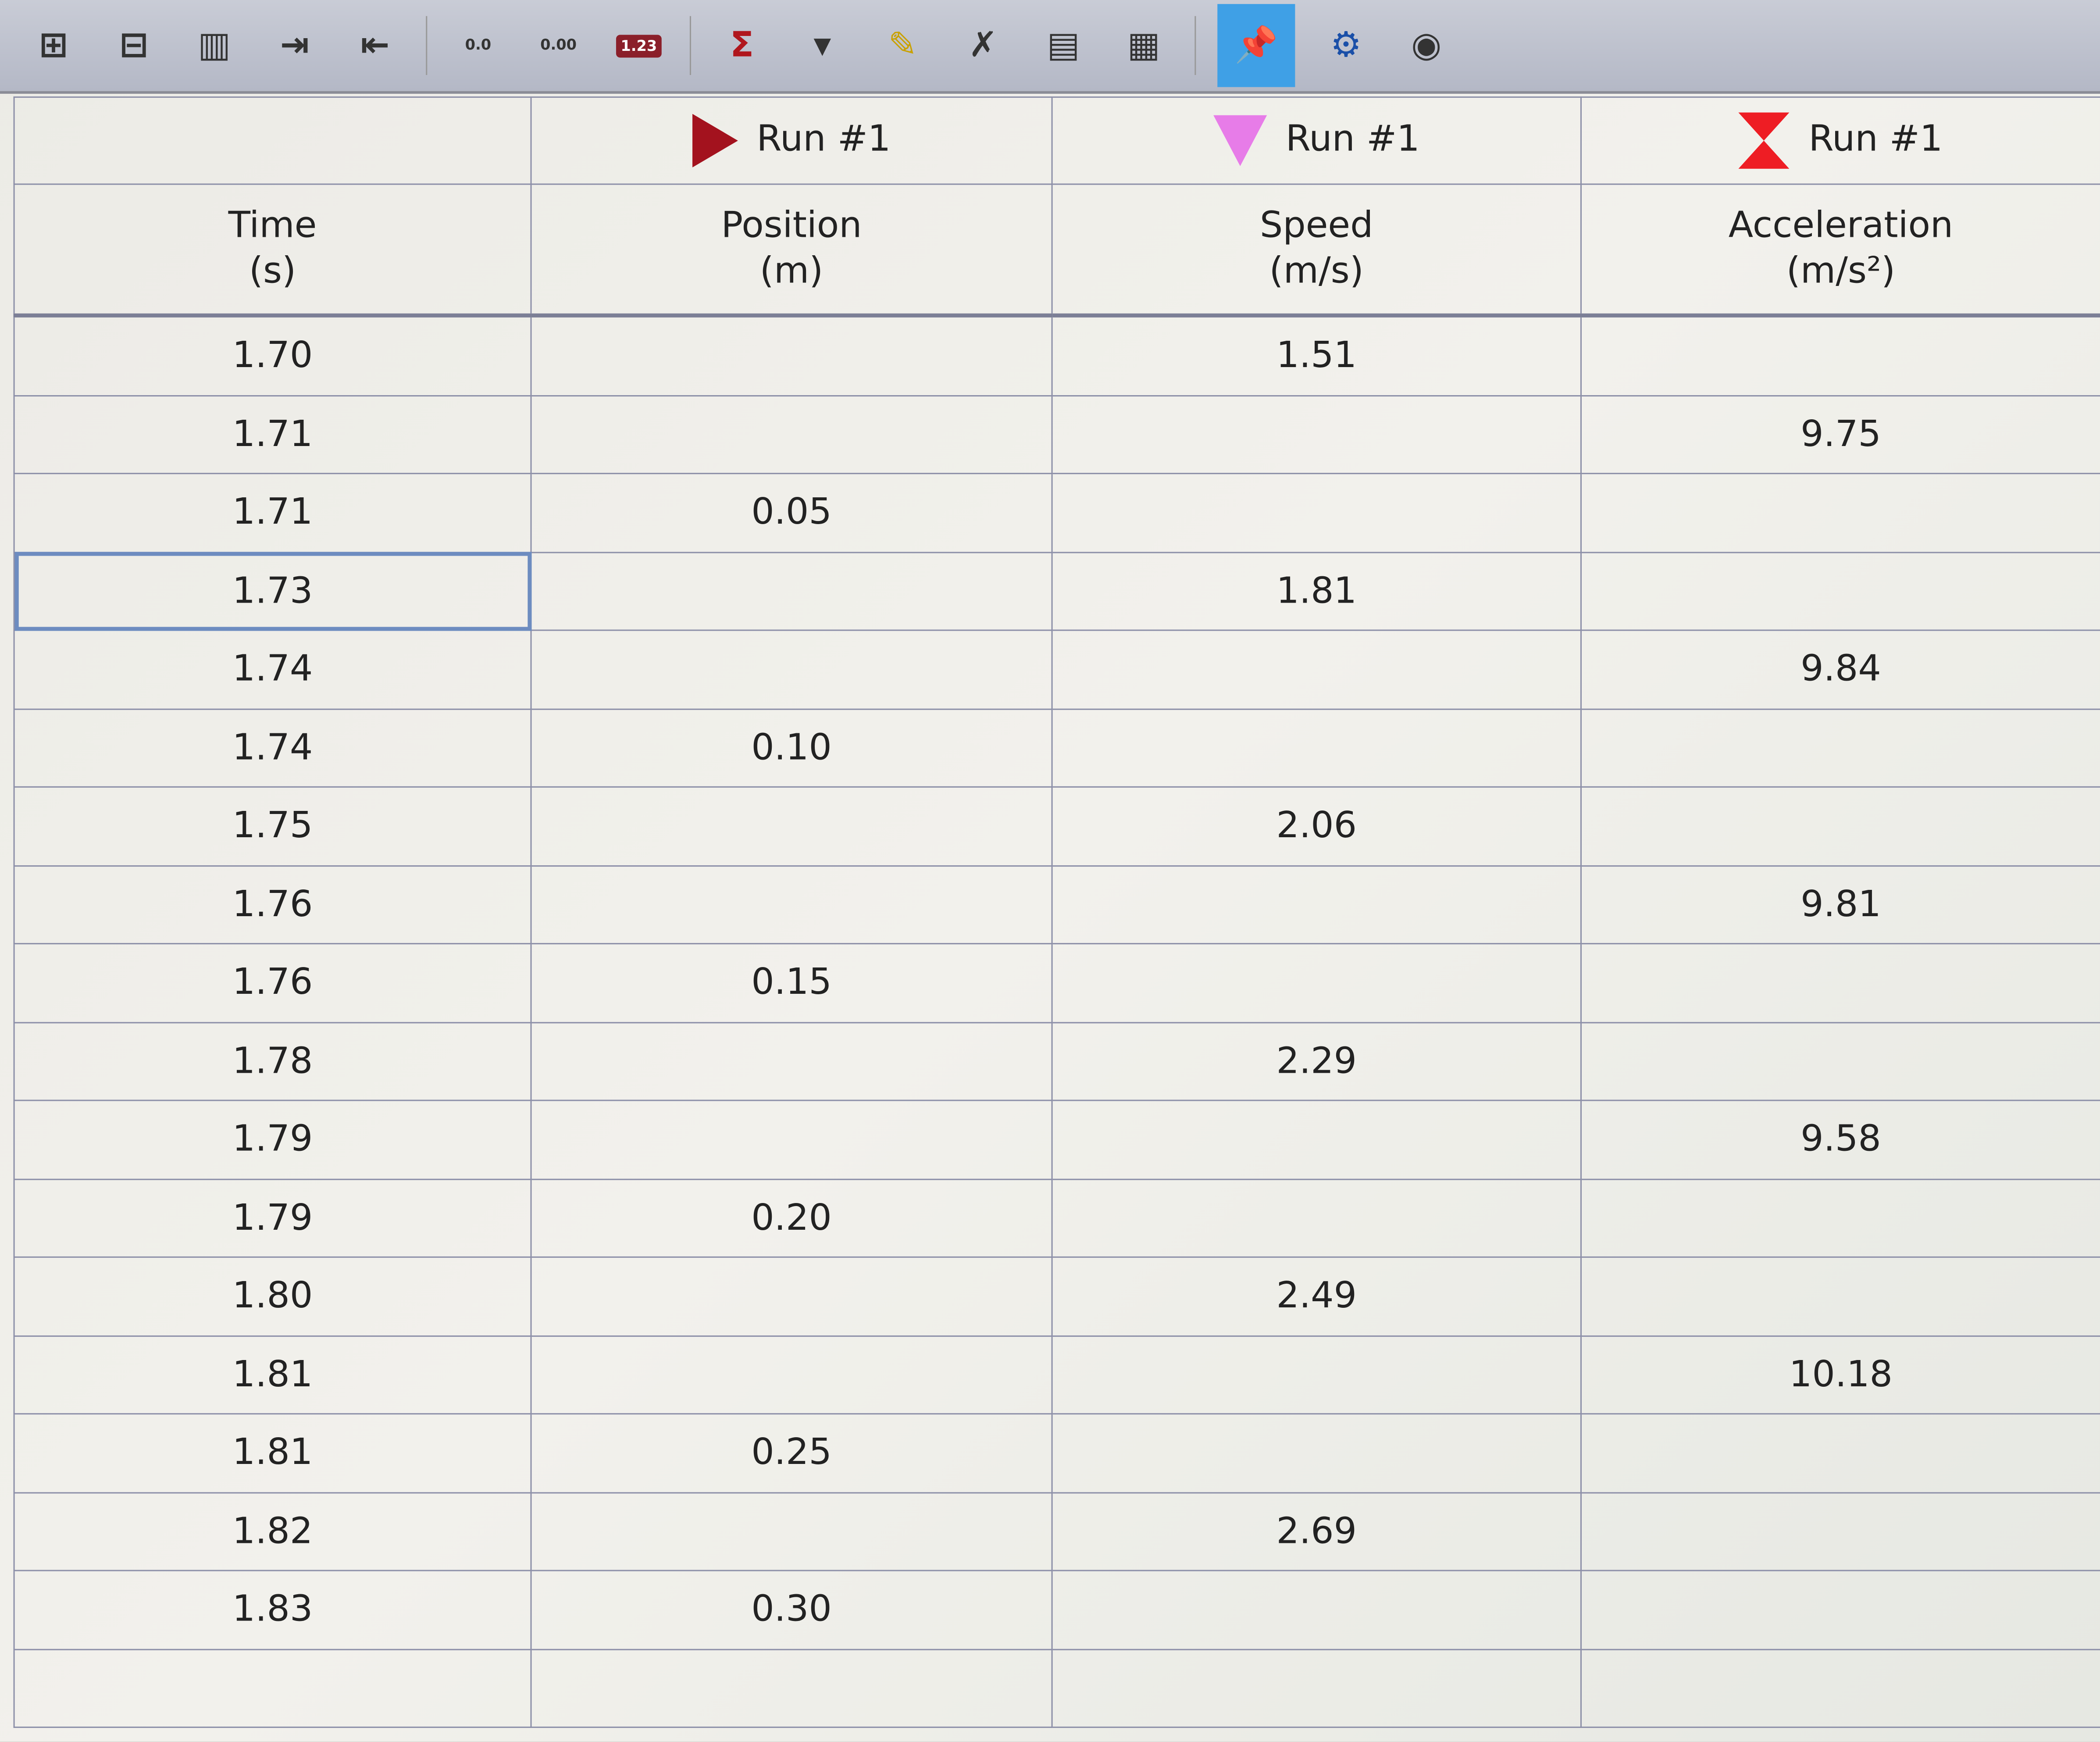 This screenshot has height=1742, width=2100. Describe the element at coordinates (1427, 45) in the screenshot. I see `eye-button: ◉` at that location.